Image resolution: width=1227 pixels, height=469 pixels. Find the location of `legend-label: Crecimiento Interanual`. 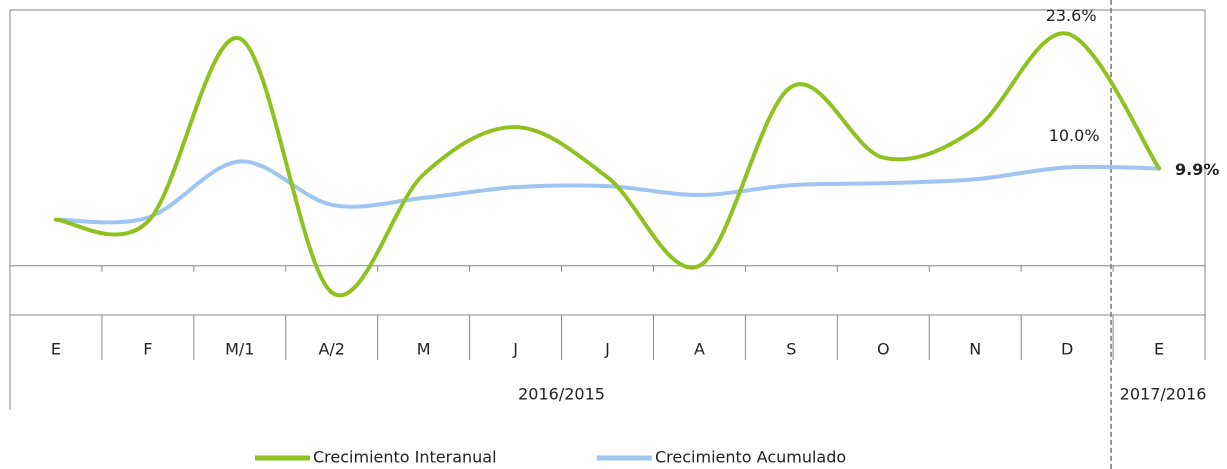

legend-label: Crecimiento Interanual is located at coordinates (405, 457).